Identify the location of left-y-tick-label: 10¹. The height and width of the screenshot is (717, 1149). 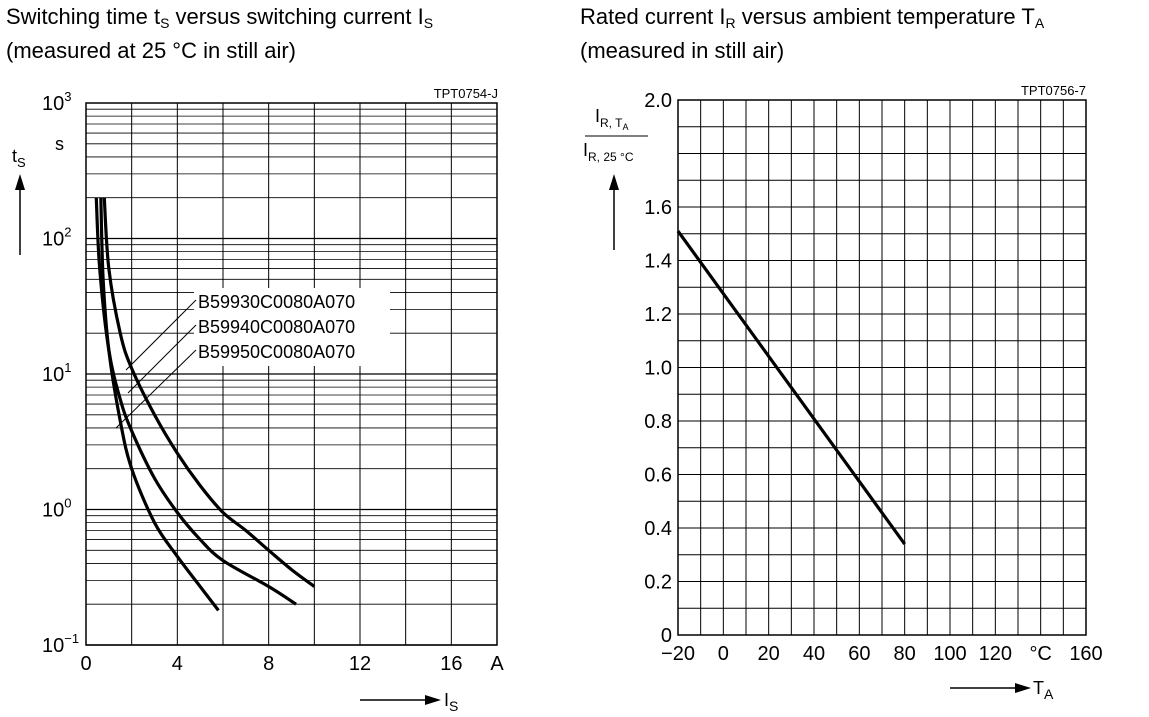
(56, 373).